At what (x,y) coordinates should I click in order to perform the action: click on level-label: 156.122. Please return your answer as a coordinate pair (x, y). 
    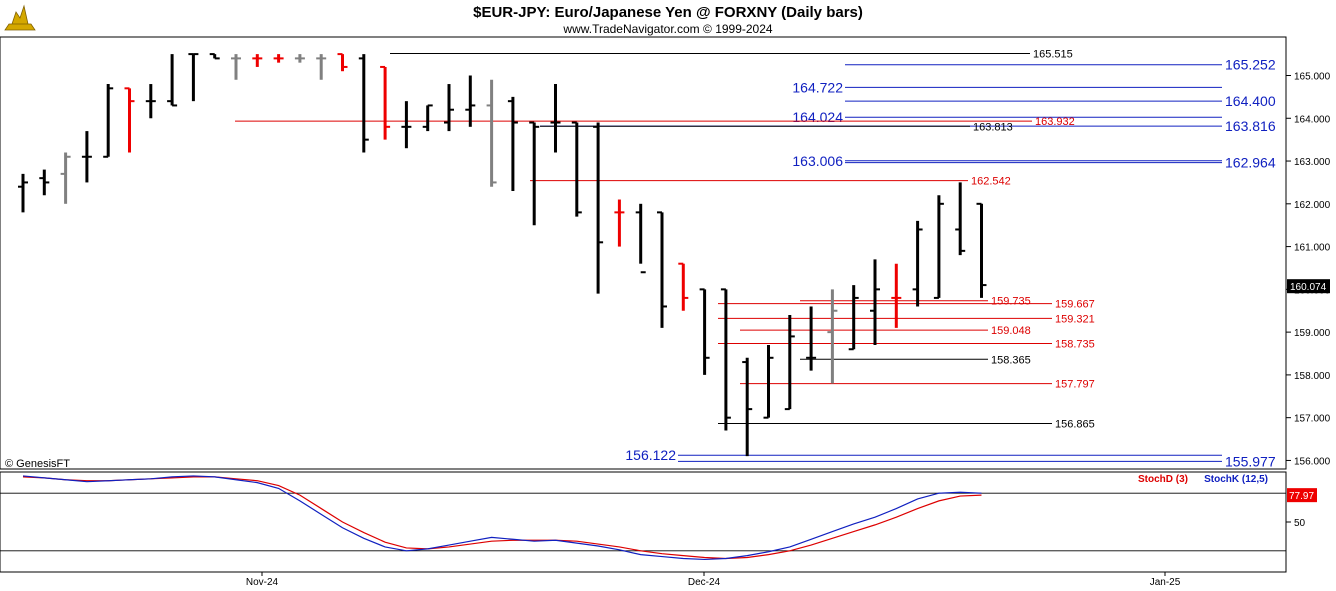
    Looking at the image, I should click on (650, 455).